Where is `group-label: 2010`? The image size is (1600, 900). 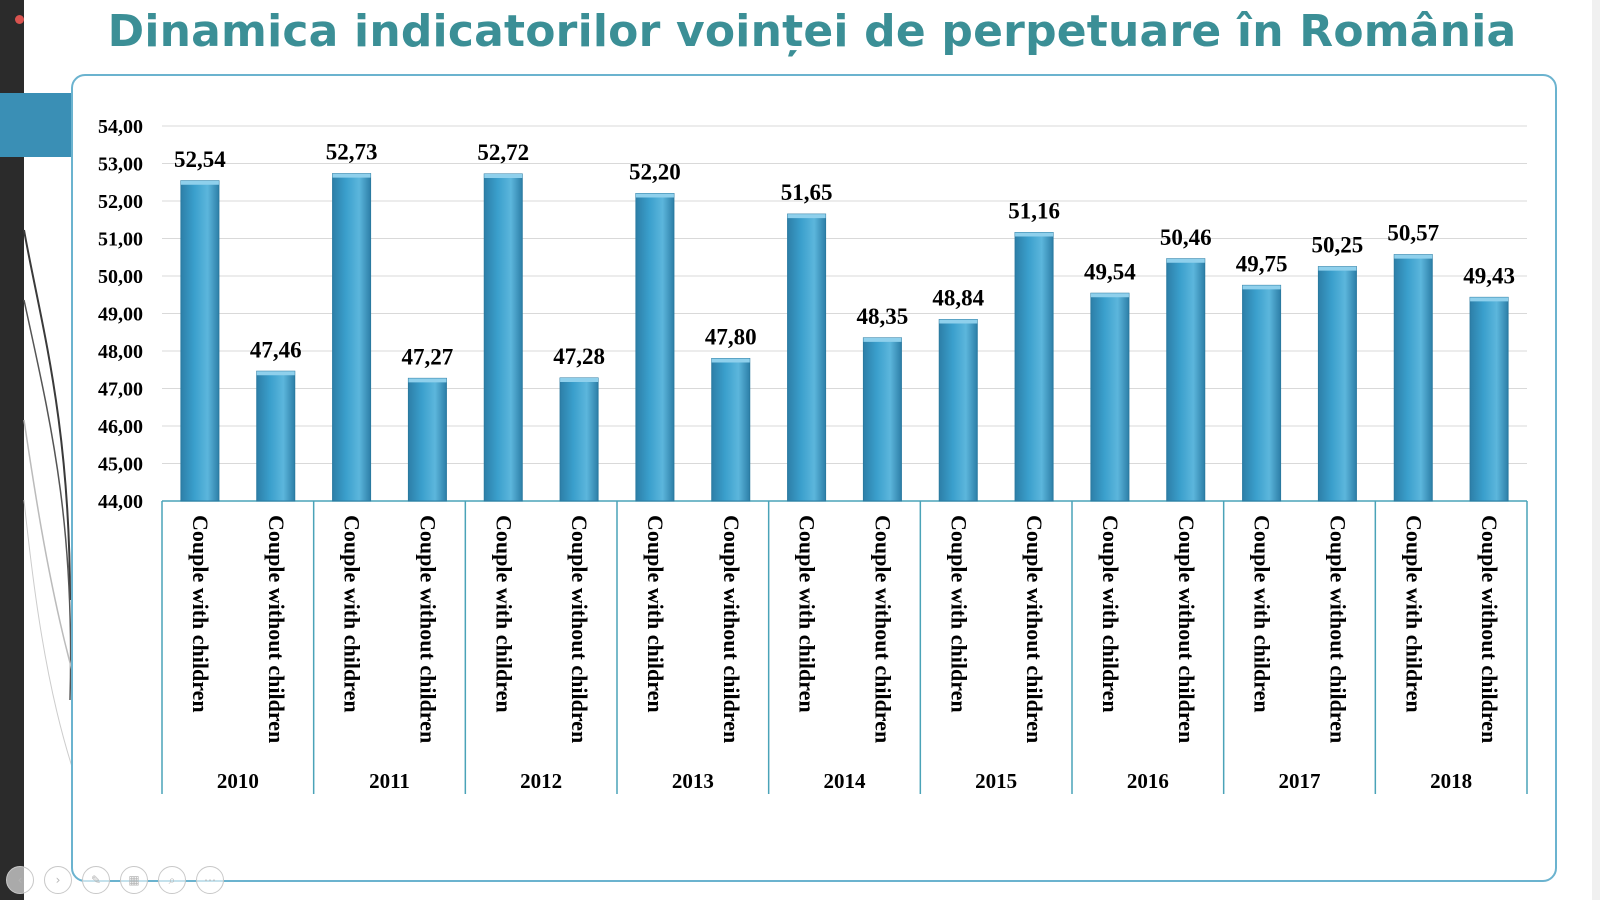 group-label: 2010 is located at coordinates (238, 781).